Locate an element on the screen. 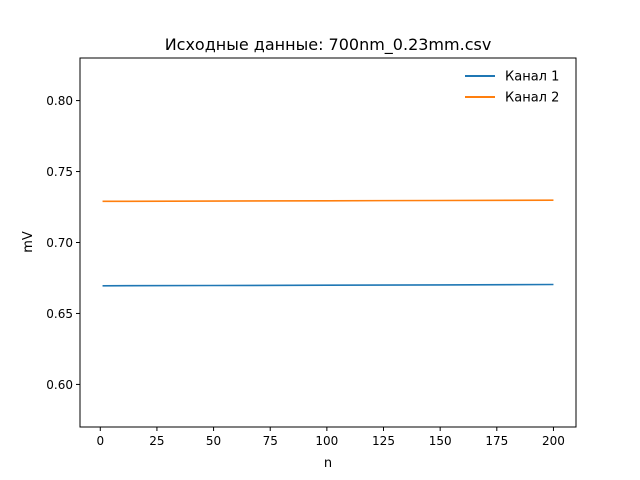  legend: Канал 1 Канал 2 is located at coordinates (512, 88).